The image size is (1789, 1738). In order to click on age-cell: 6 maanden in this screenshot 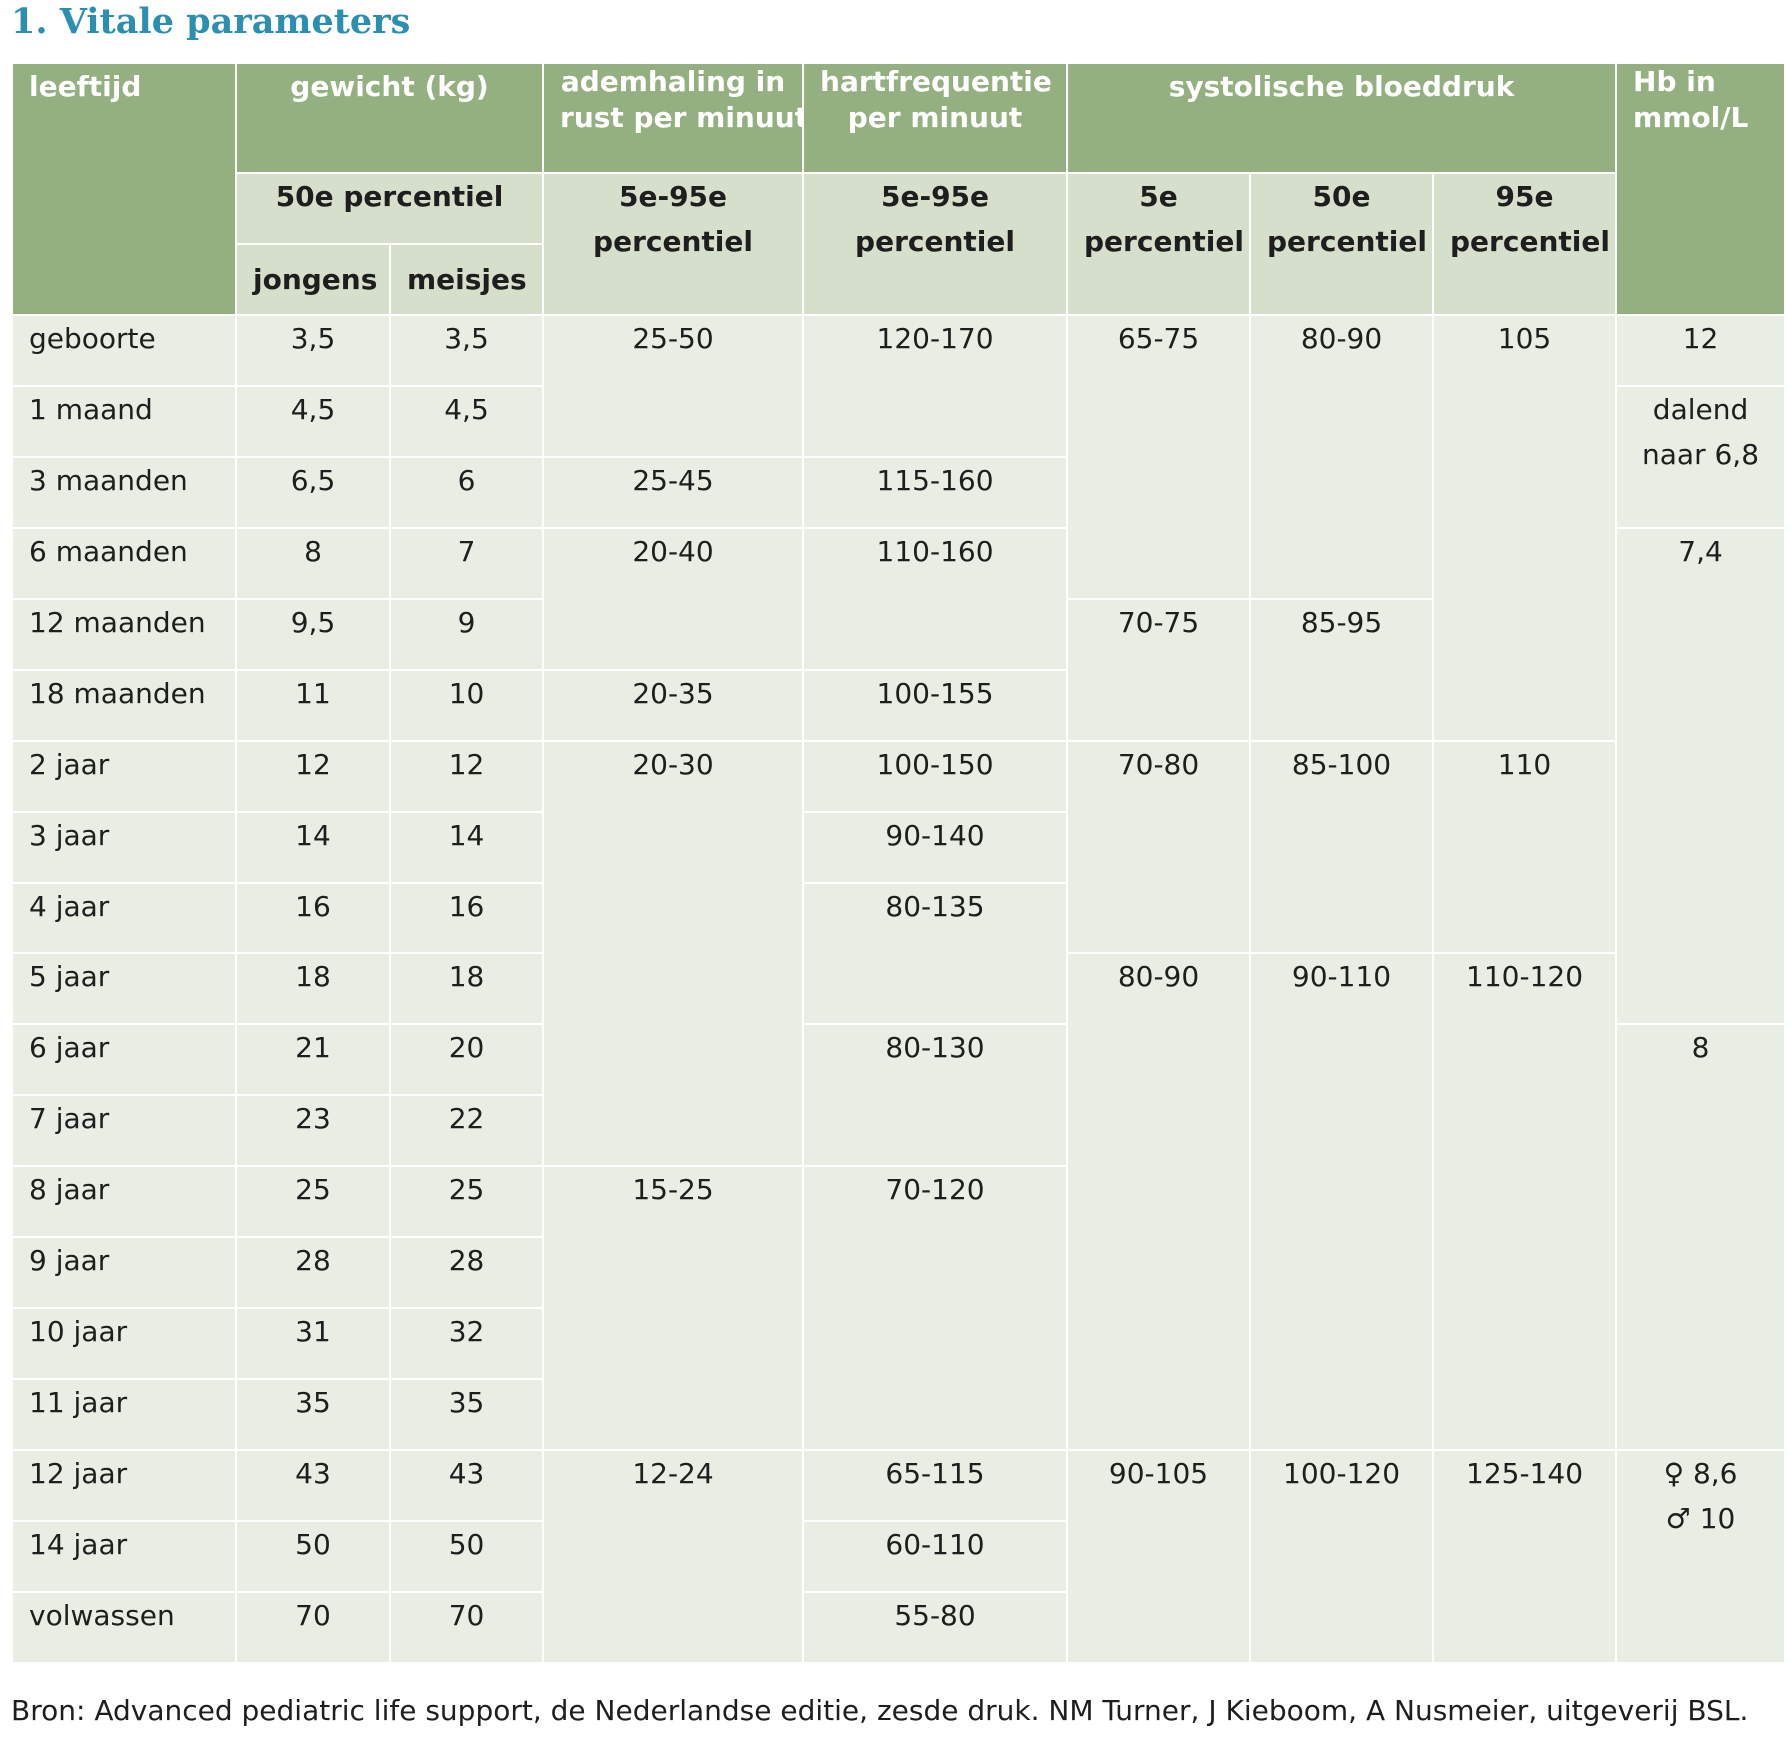, I will do `click(124, 563)`.